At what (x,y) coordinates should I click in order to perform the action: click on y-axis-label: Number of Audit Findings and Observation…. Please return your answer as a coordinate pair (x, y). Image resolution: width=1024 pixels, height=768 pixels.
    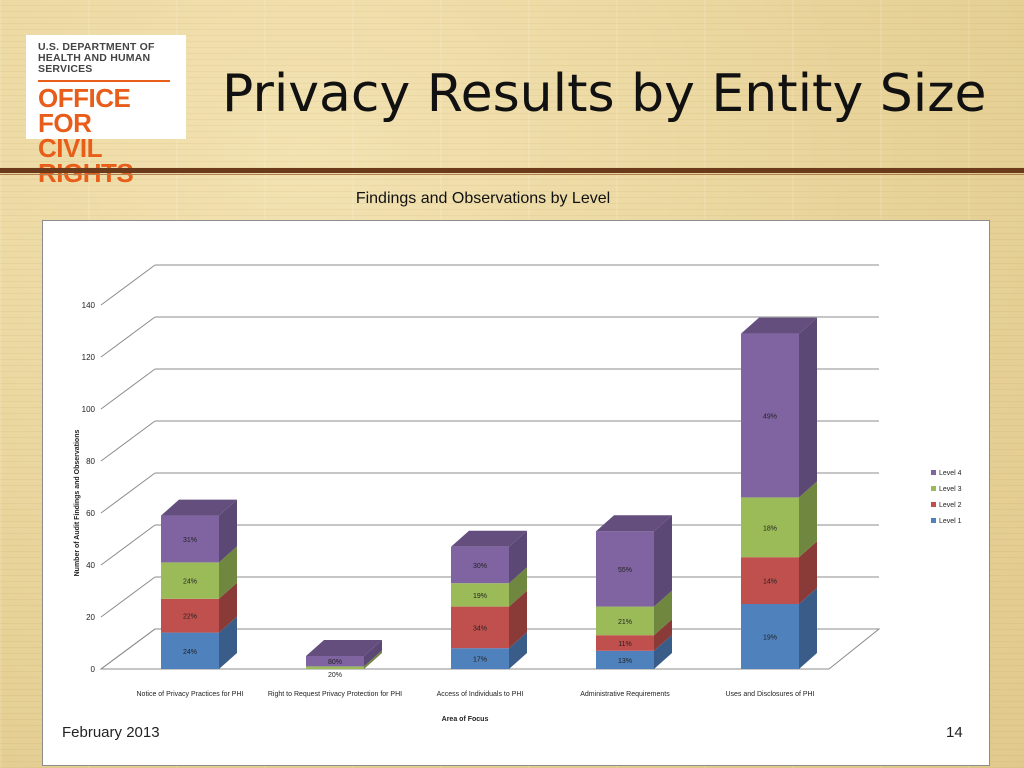
    Looking at the image, I should click on (77, 503).